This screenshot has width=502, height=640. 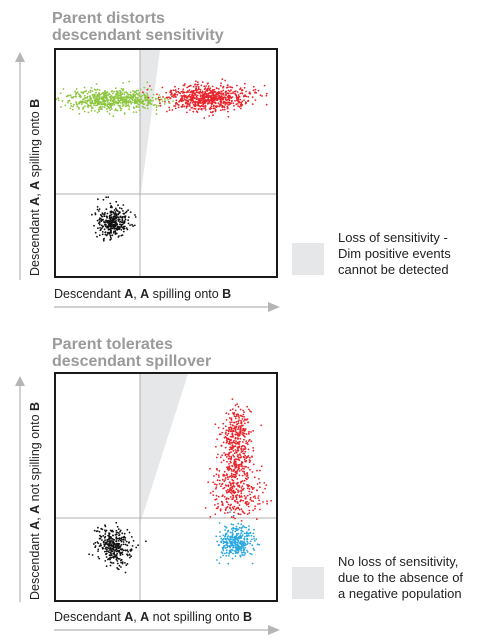 I want to click on panel2-x-axis-label: Descendant A, A not spilling onto B, so click(x=153, y=617).